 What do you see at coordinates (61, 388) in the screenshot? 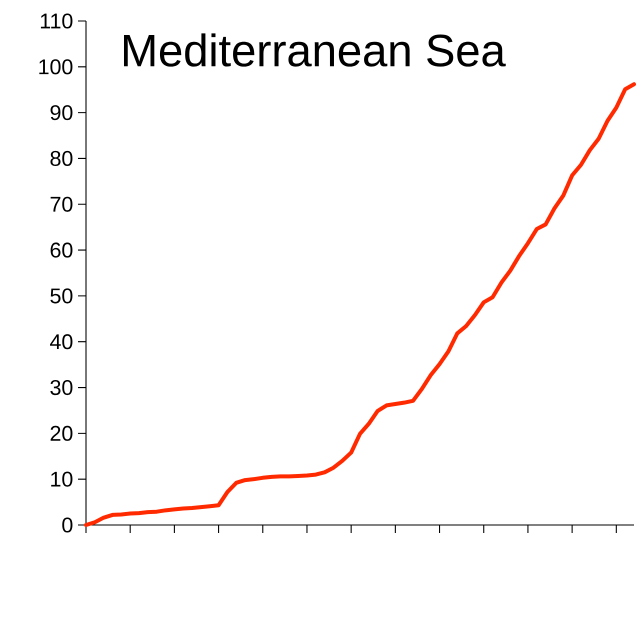
I see `y-tick-label: 30` at bounding box center [61, 388].